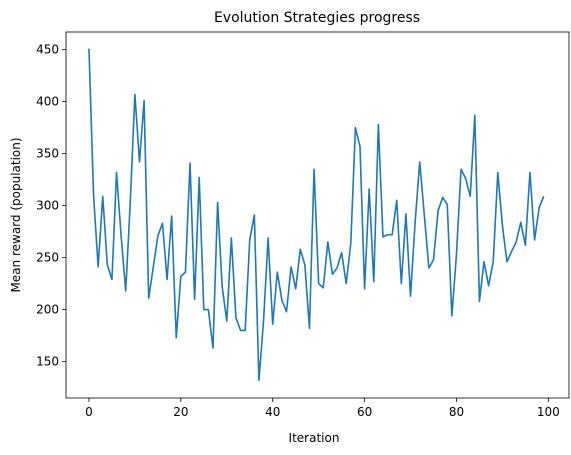  I want to click on y-axis: 150 200 250 300 350 400 450, so click(51, 206).